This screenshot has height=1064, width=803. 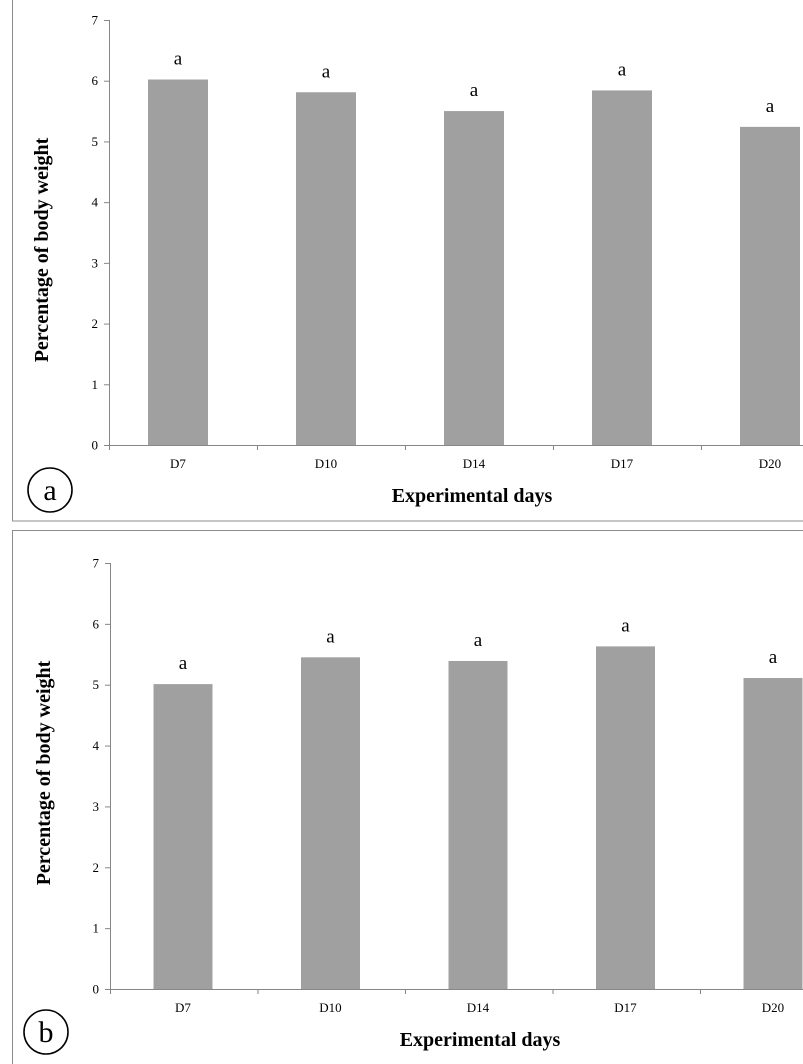 What do you see at coordinates (178, 59) in the screenshot?
I see `panel-a-data-label-D7: a` at bounding box center [178, 59].